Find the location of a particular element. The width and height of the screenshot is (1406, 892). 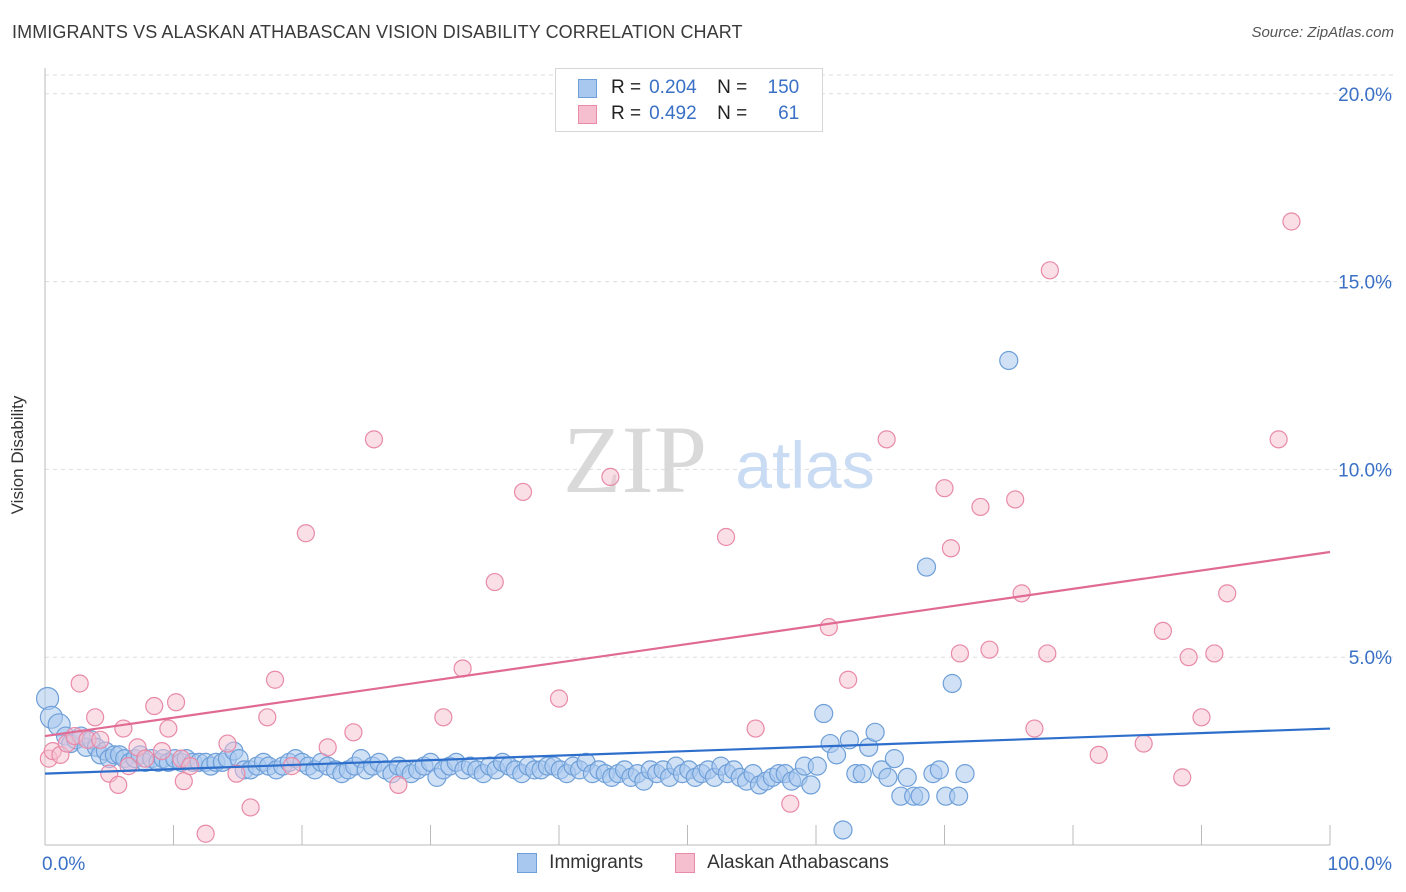

legend-swatch-blue is located at coordinates (587, 88).